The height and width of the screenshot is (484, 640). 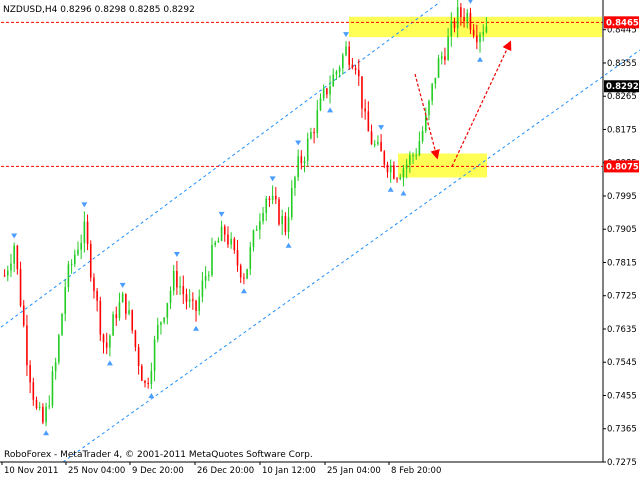 What do you see at coordinates (622, 297) in the screenshot?
I see `y-tick-label: 0.7725` at bounding box center [622, 297].